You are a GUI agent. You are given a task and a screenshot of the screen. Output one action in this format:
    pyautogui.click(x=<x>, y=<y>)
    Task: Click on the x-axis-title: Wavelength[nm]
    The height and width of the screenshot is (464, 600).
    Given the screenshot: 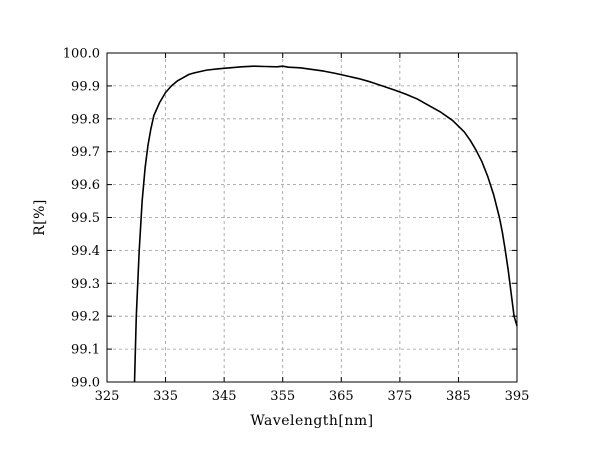 What is the action you would take?
    pyautogui.click(x=311, y=421)
    